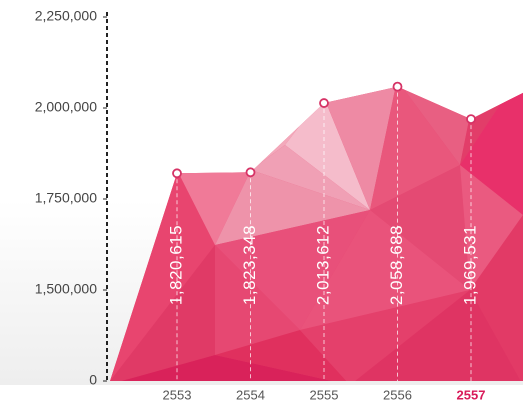 This screenshot has width=523, height=410. What do you see at coordinates (469, 265) in the screenshot?
I see `value-label: 1,969,531` at bounding box center [469, 265].